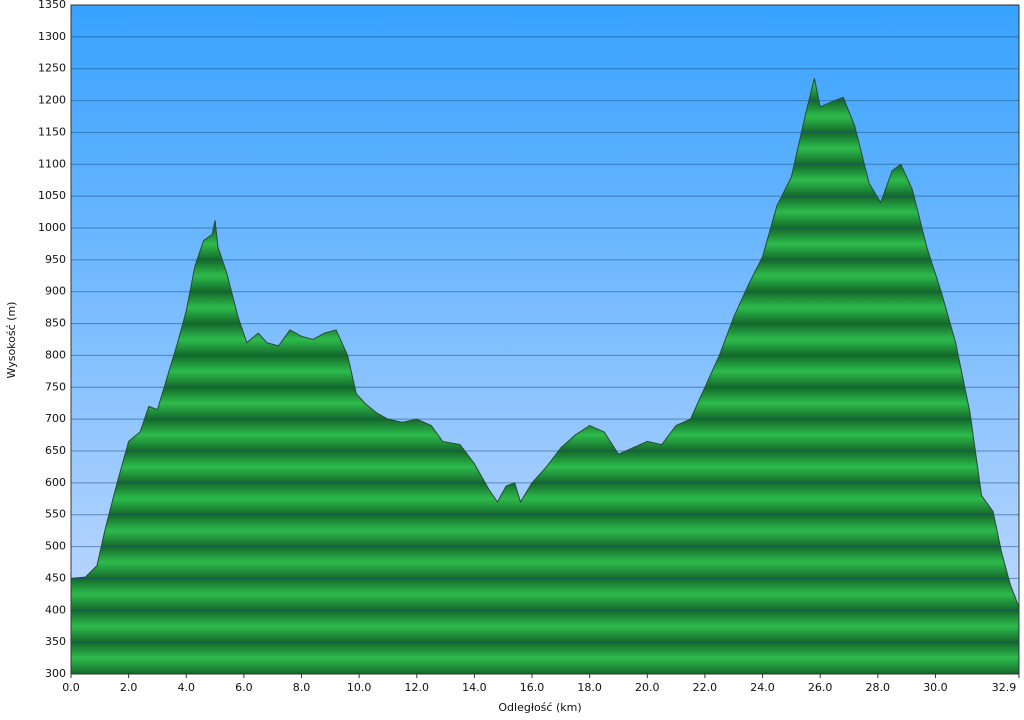  What do you see at coordinates (55, 673) in the screenshot?
I see `y-tick-label: 300` at bounding box center [55, 673].